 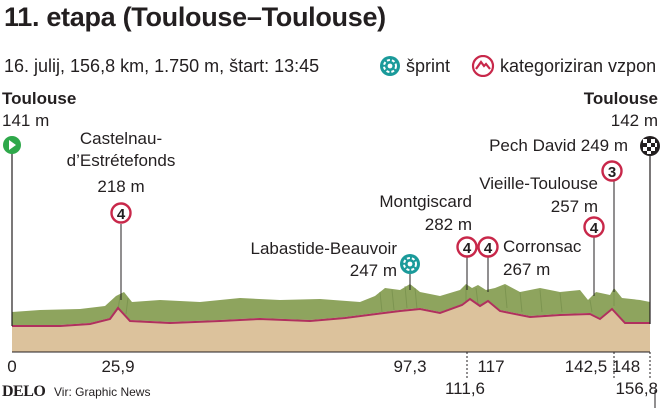 I want to click on km-corronsac: 117, so click(x=490, y=366).